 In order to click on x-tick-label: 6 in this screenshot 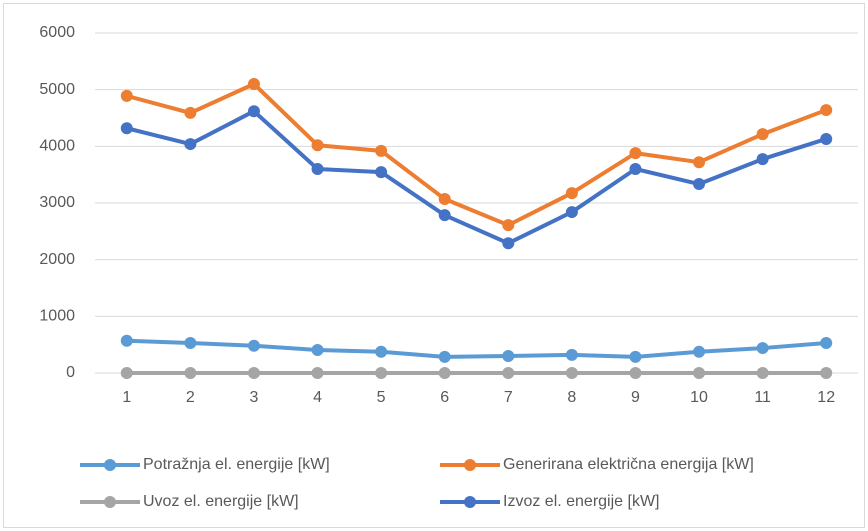, I will do `click(444, 397)`.